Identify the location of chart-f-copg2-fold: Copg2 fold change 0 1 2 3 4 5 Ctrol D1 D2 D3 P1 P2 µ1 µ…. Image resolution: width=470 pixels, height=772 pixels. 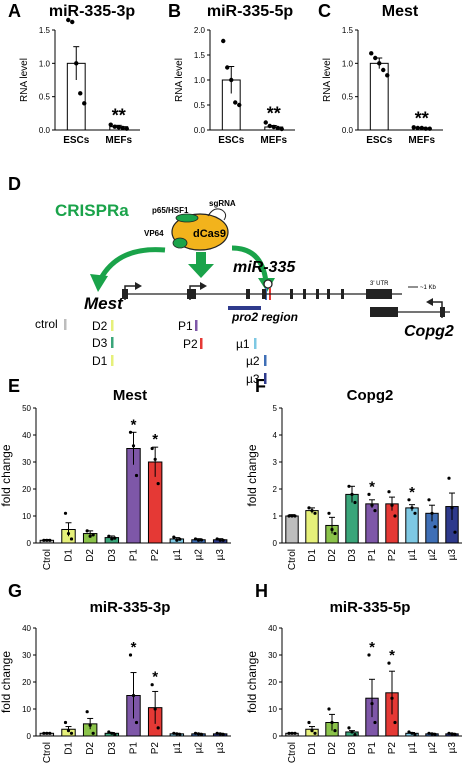
(353, 478).